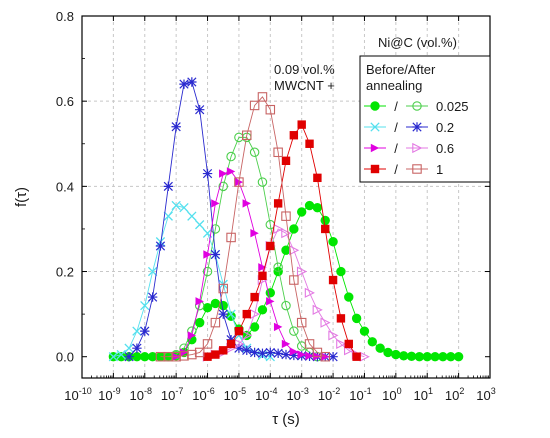 This screenshot has height=438, width=550. I want to click on x-tick-exponent: 0, so click(399, 391).